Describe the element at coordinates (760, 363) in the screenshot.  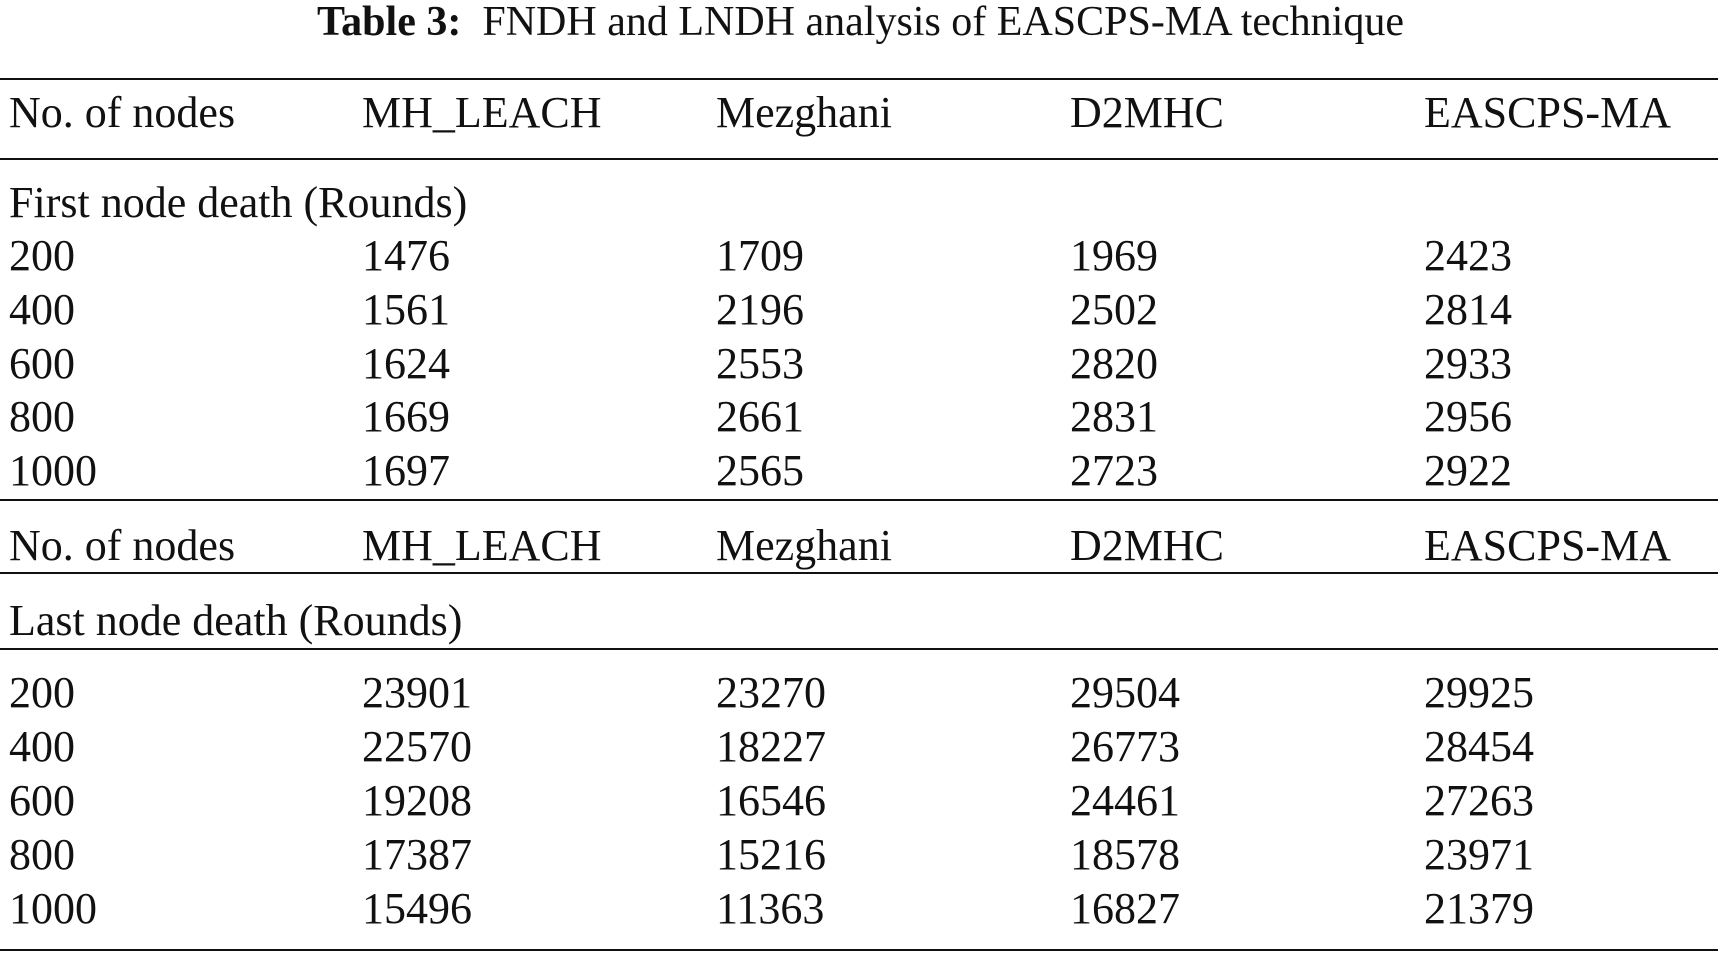
I see `cell: 2553` at that location.